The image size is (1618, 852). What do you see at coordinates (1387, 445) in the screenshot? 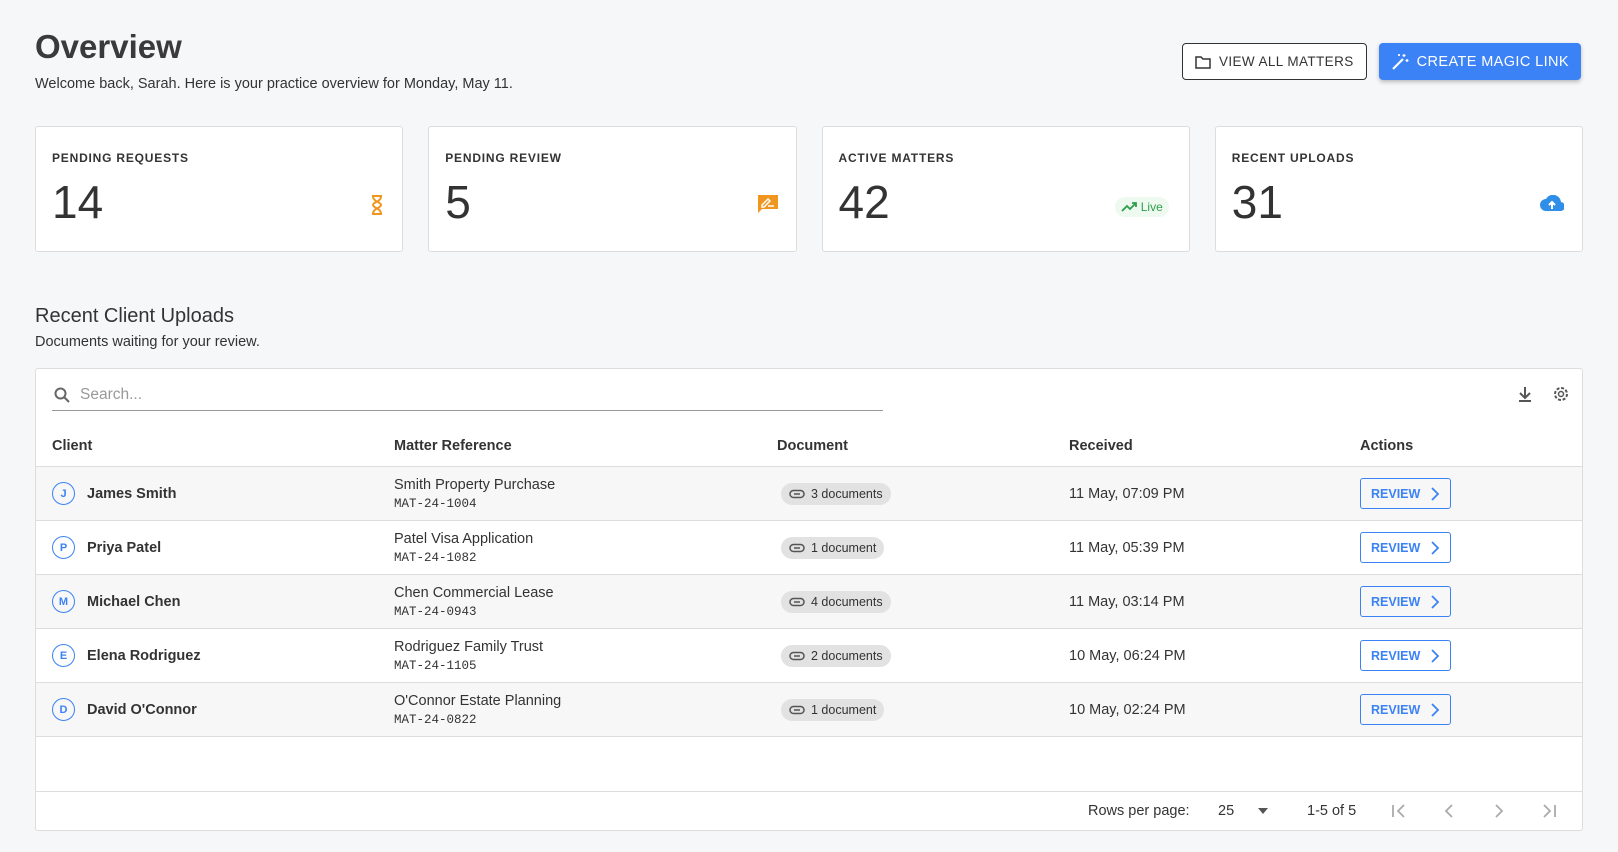
I see `column-header: Actions` at bounding box center [1387, 445].